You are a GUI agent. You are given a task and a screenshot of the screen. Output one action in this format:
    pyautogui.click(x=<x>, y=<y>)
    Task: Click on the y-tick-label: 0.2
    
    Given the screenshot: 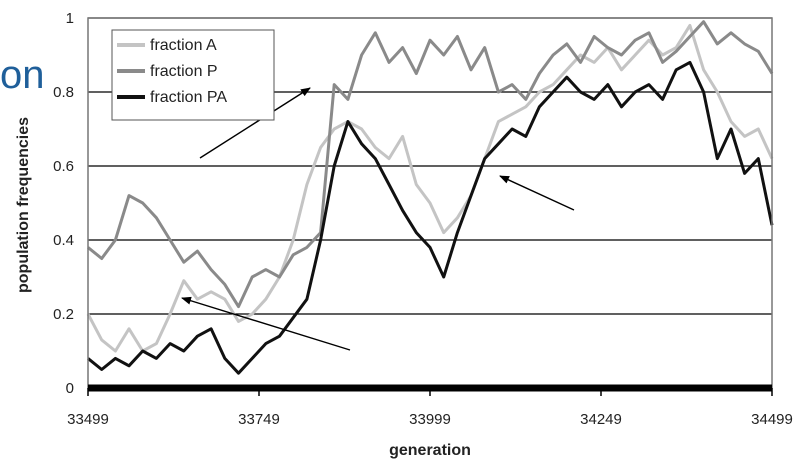 What is the action you would take?
    pyautogui.click(x=63, y=314)
    